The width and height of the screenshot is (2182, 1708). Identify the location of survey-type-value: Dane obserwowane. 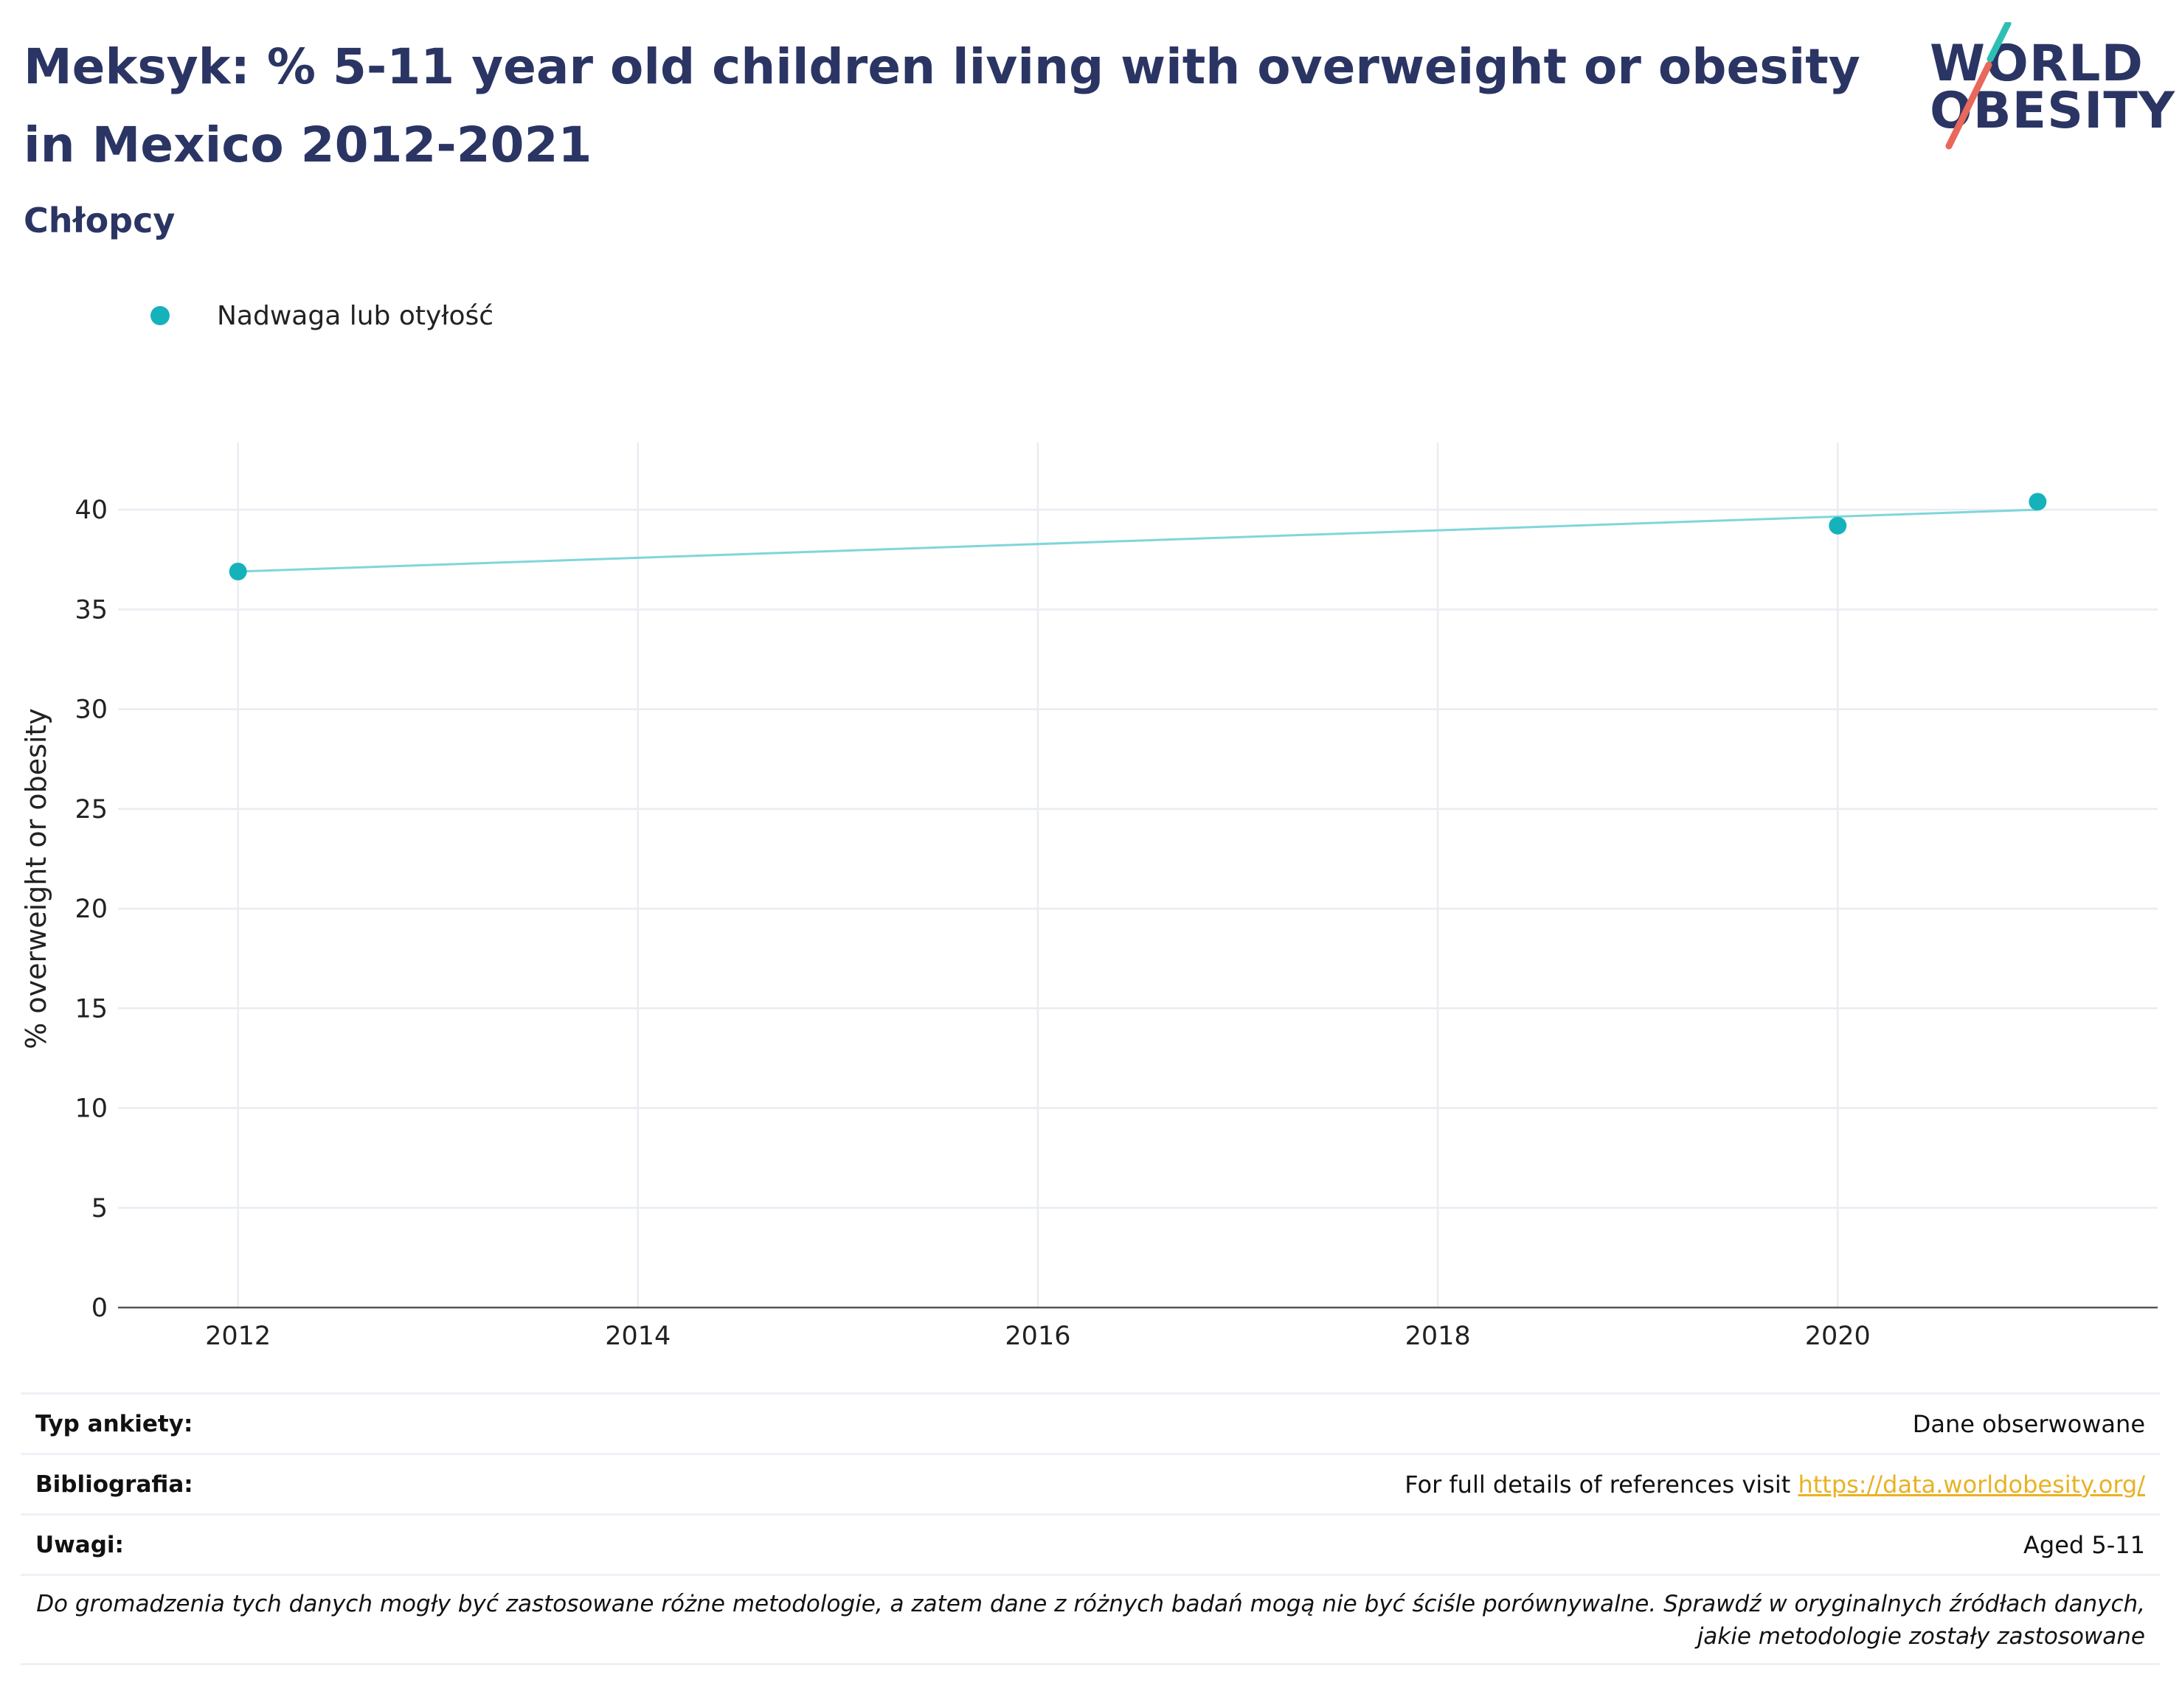
(2028, 1423).